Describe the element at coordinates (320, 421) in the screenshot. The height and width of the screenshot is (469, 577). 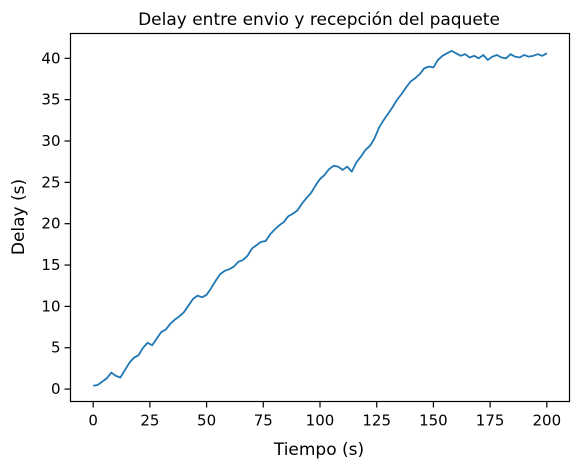
I see `x-tick-label: 100` at that location.